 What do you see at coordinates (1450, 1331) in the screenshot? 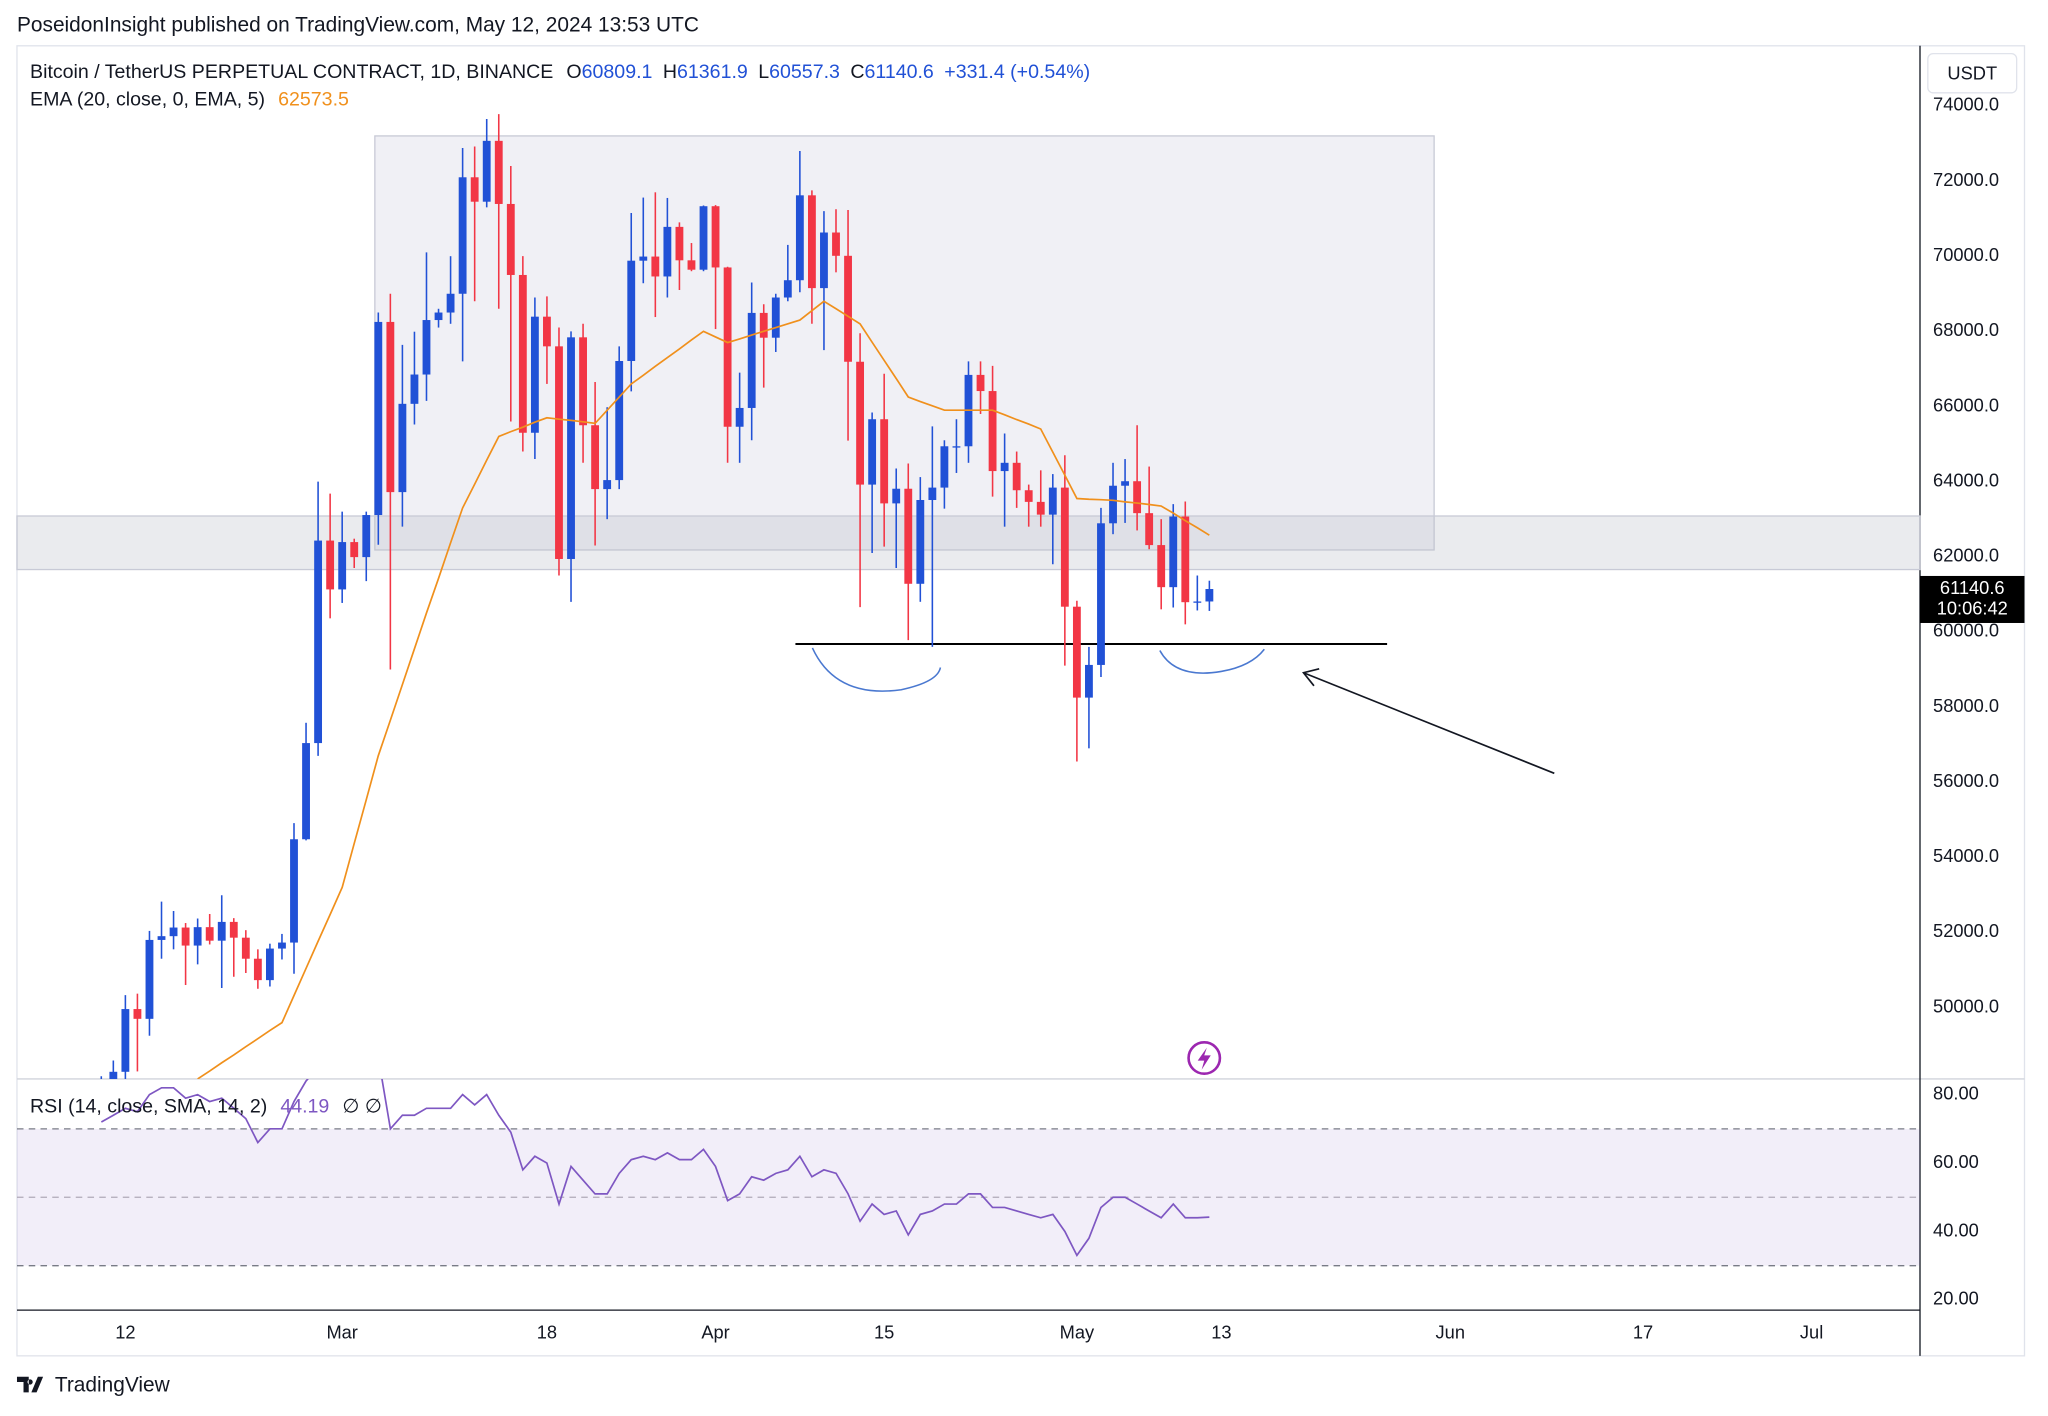
I see `x-tick-label: Jun` at bounding box center [1450, 1331].